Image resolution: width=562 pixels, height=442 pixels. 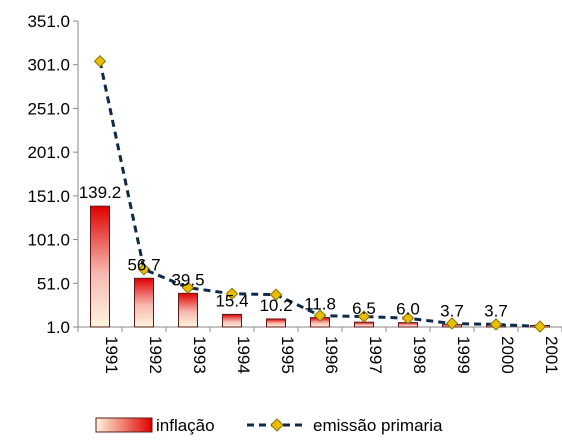 What do you see at coordinates (48, 152) in the screenshot?
I see `y-tick-label: 201.0` at bounding box center [48, 152].